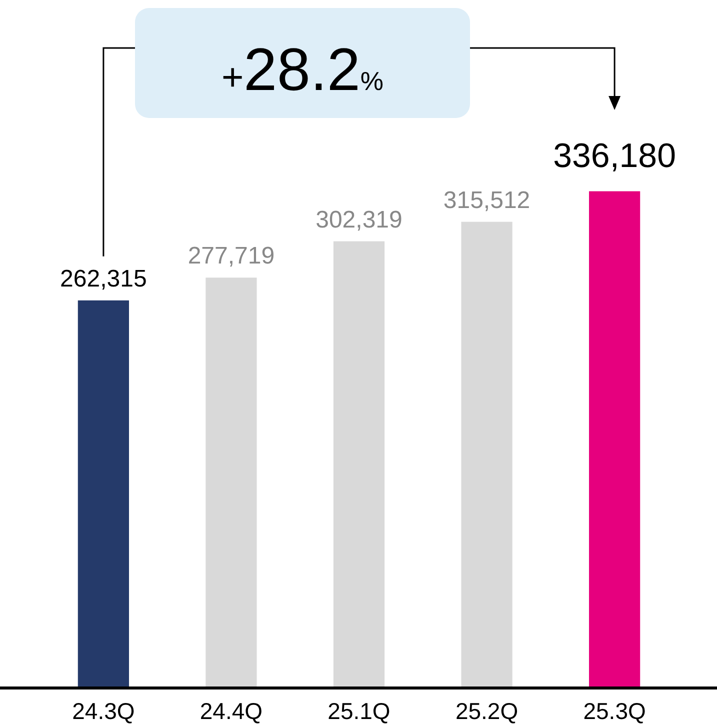 The image size is (717, 727). What do you see at coordinates (614, 711) in the screenshot?
I see `x-tick-label: 25.3Q` at bounding box center [614, 711].